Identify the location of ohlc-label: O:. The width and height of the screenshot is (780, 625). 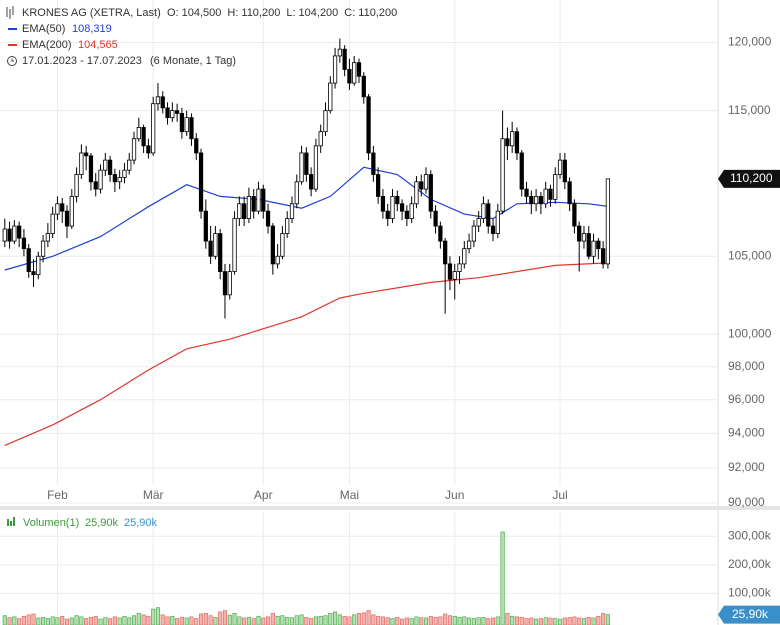
(173, 13).